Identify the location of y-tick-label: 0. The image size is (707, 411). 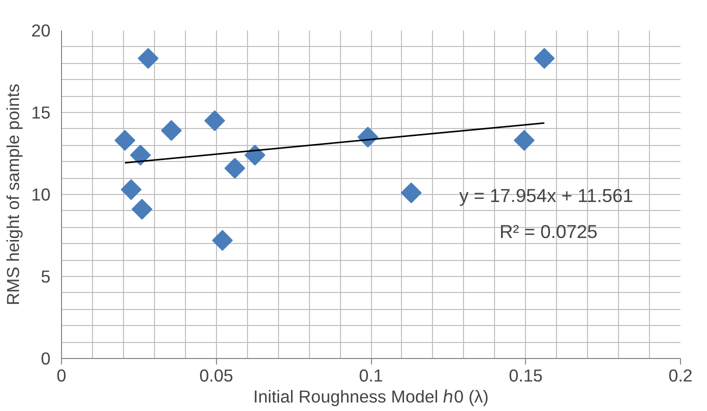
(45, 358).